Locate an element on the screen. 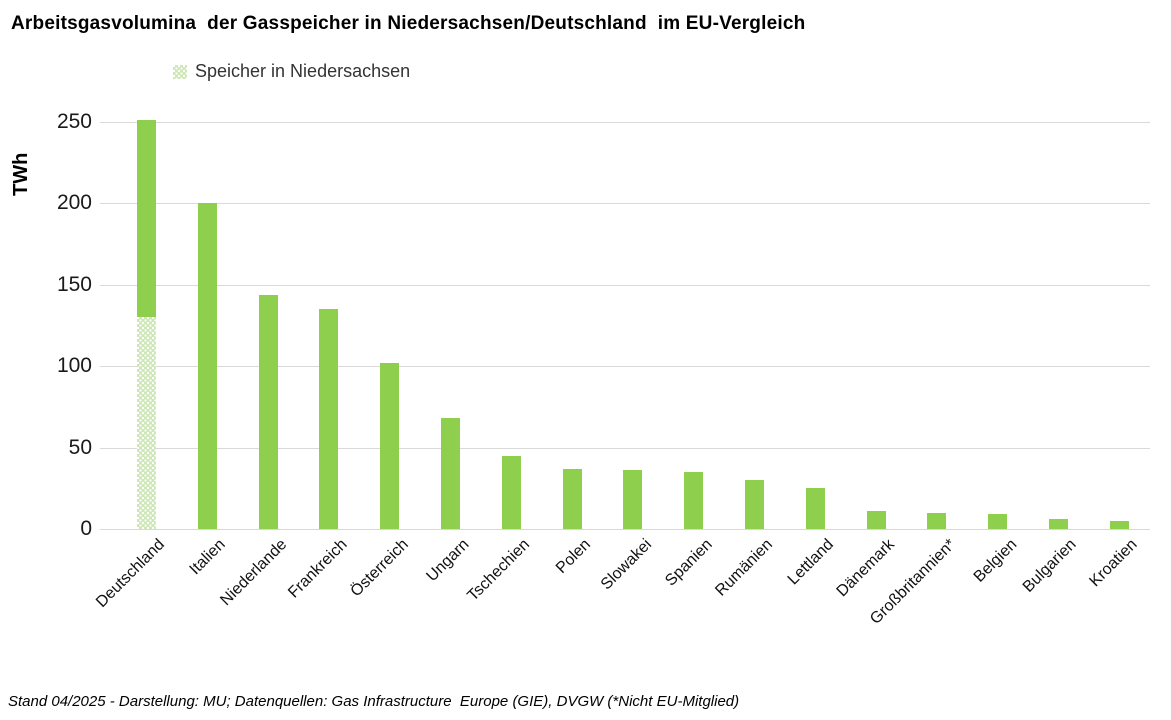  bar-belgien is located at coordinates (997, 521).